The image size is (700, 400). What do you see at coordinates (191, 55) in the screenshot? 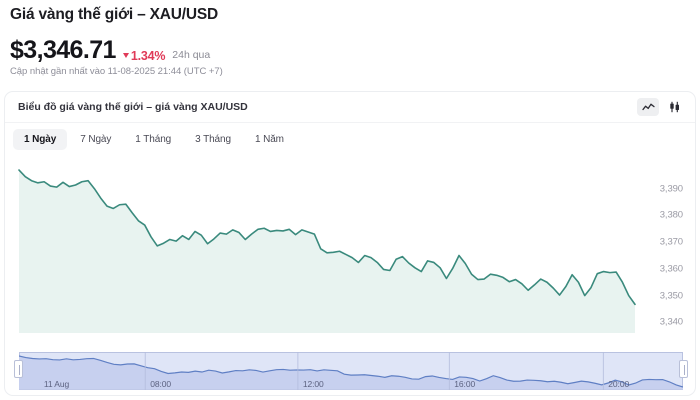
I see `price-change-period: 24h qua` at bounding box center [191, 55].